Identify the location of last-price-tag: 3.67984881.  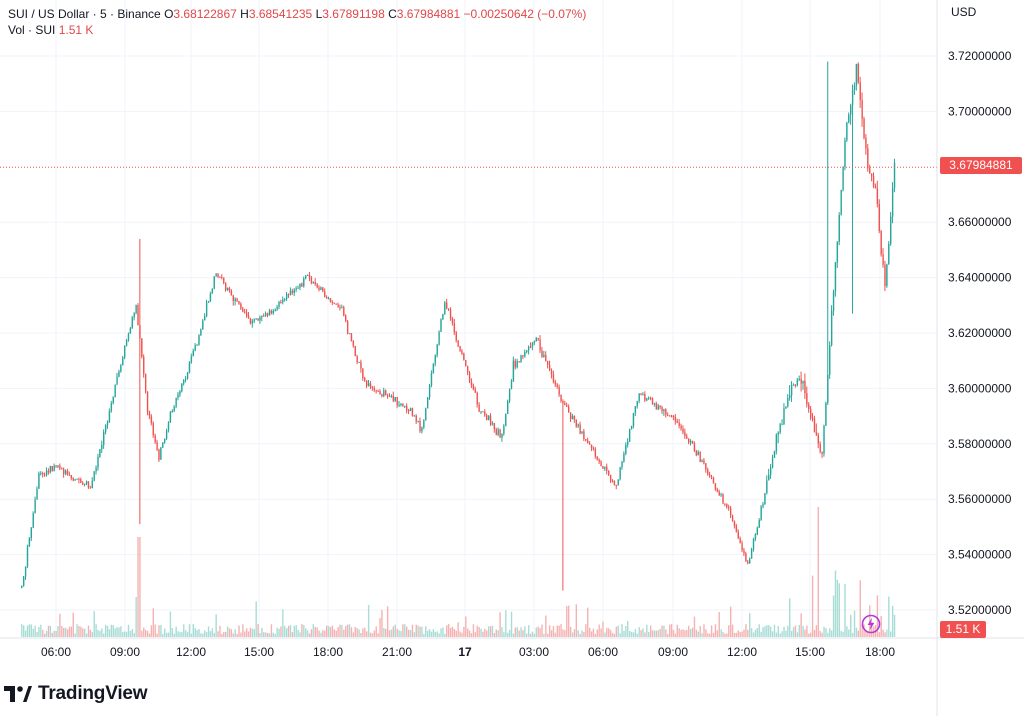
(981, 165).